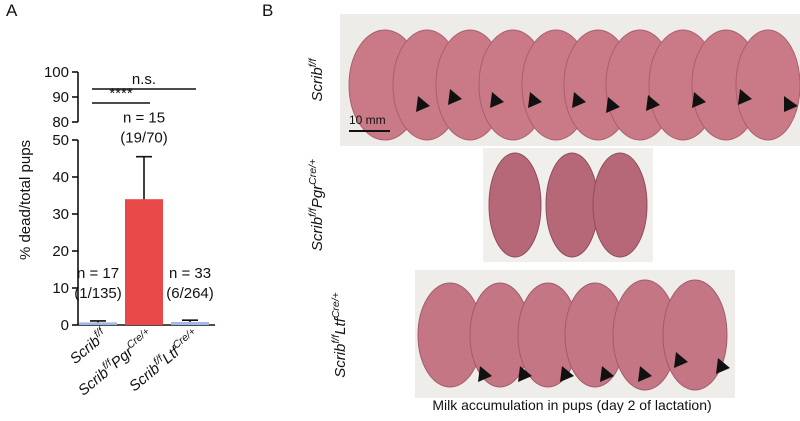 Image resolution: width=800 pixels, height=421 pixels. I want to click on row-label: Scribf/f, so click(316, 79).